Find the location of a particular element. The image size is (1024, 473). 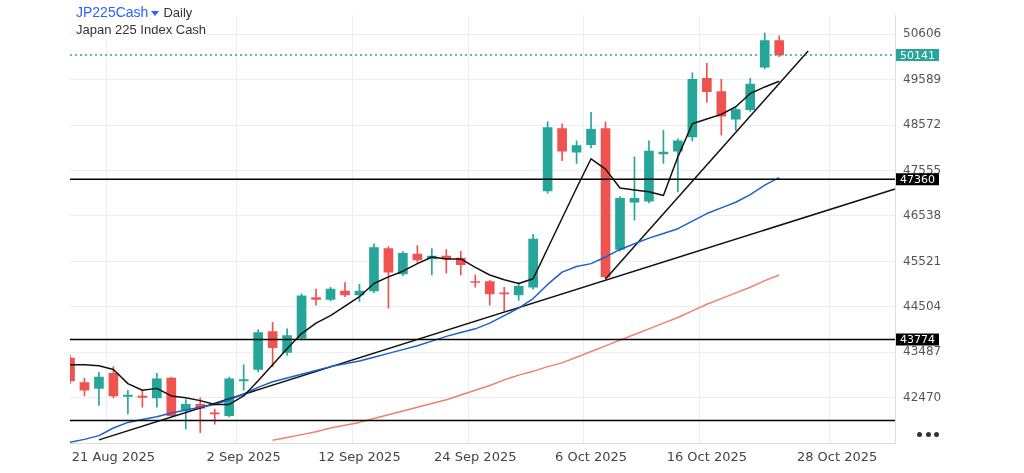

x-tick-label: 16 Oct 2025 is located at coordinates (707, 456).